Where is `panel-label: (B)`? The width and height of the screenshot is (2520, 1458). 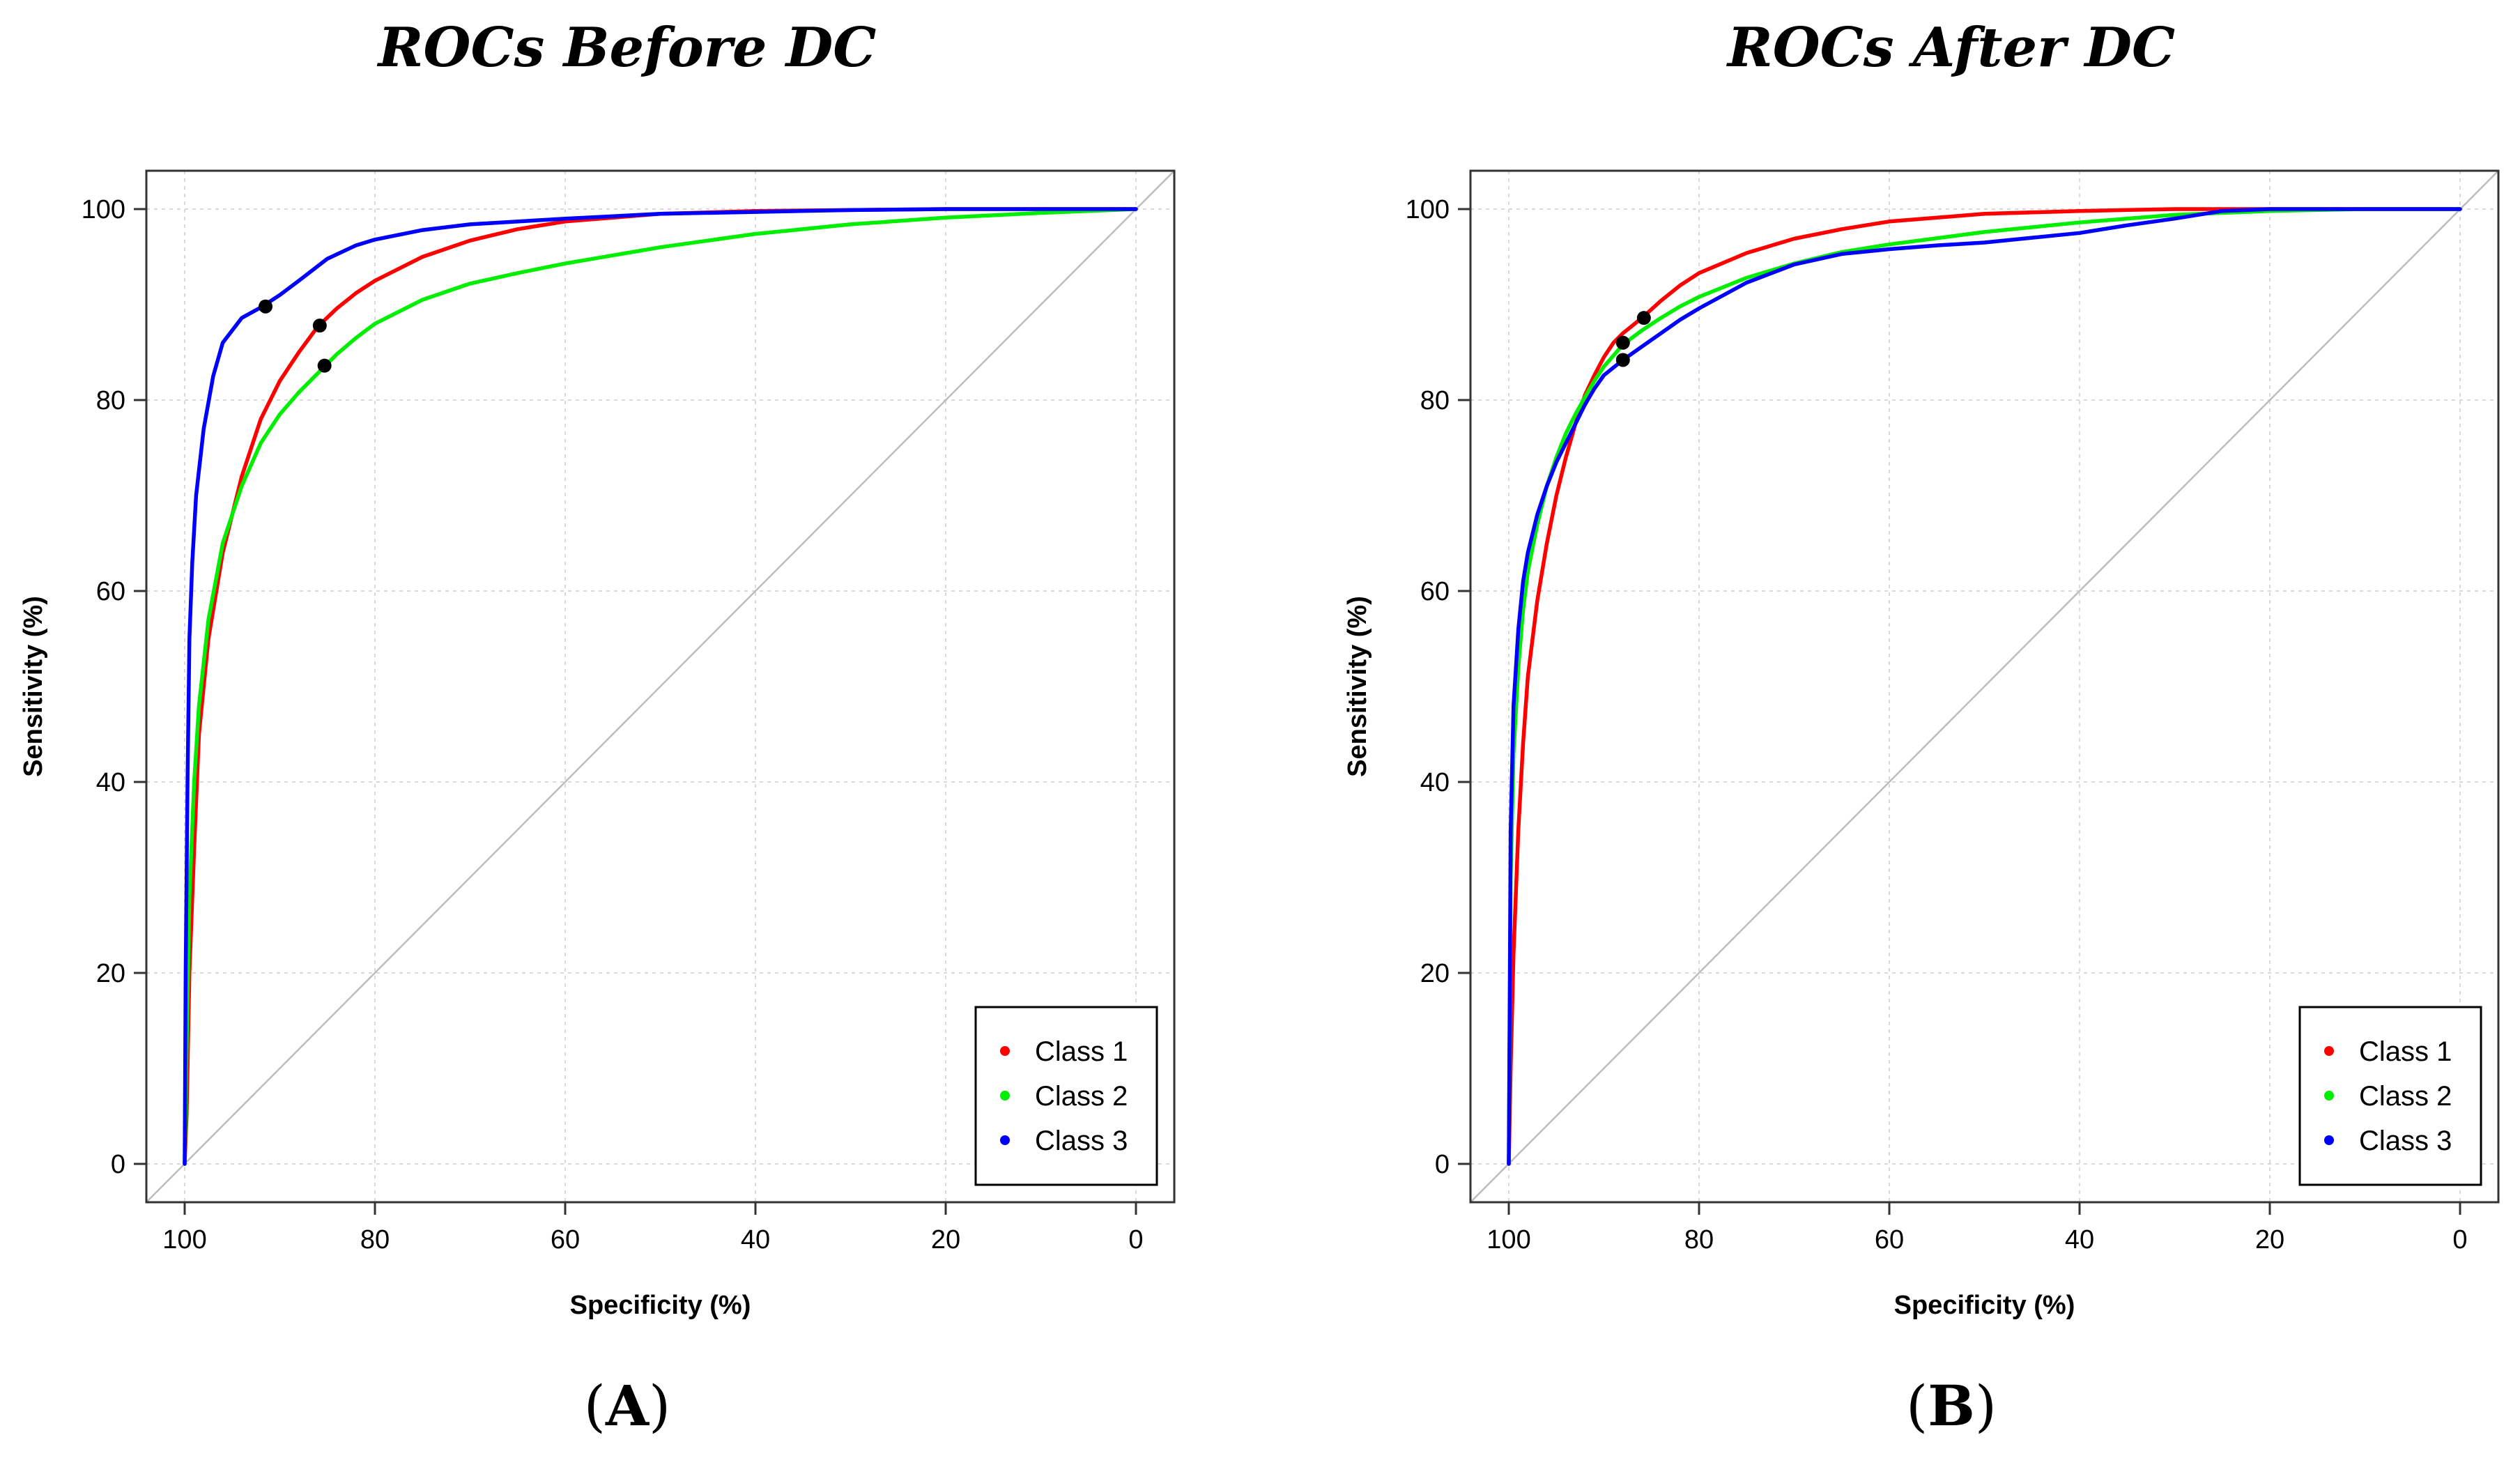 panel-label: (B) is located at coordinates (1951, 1406).